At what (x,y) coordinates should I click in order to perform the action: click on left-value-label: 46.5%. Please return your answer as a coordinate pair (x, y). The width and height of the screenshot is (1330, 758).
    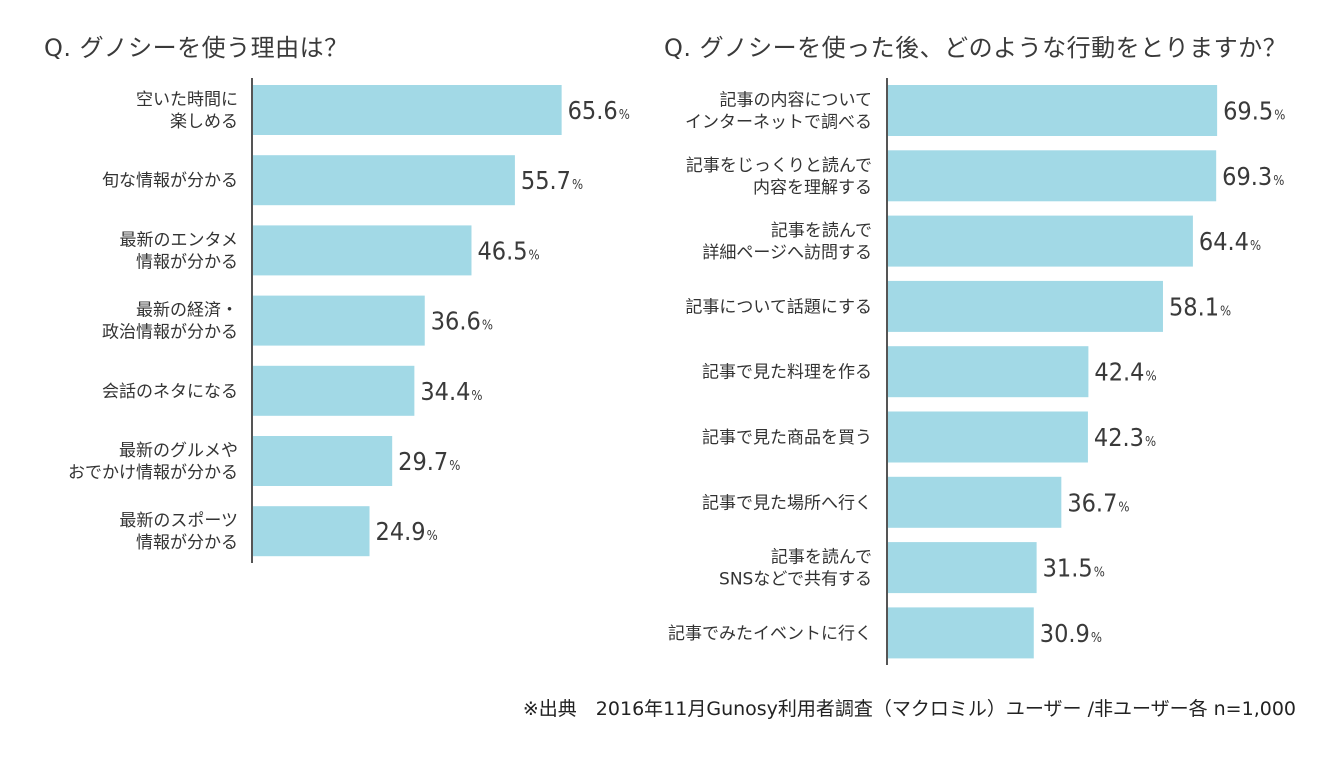
    Looking at the image, I should click on (508, 250).